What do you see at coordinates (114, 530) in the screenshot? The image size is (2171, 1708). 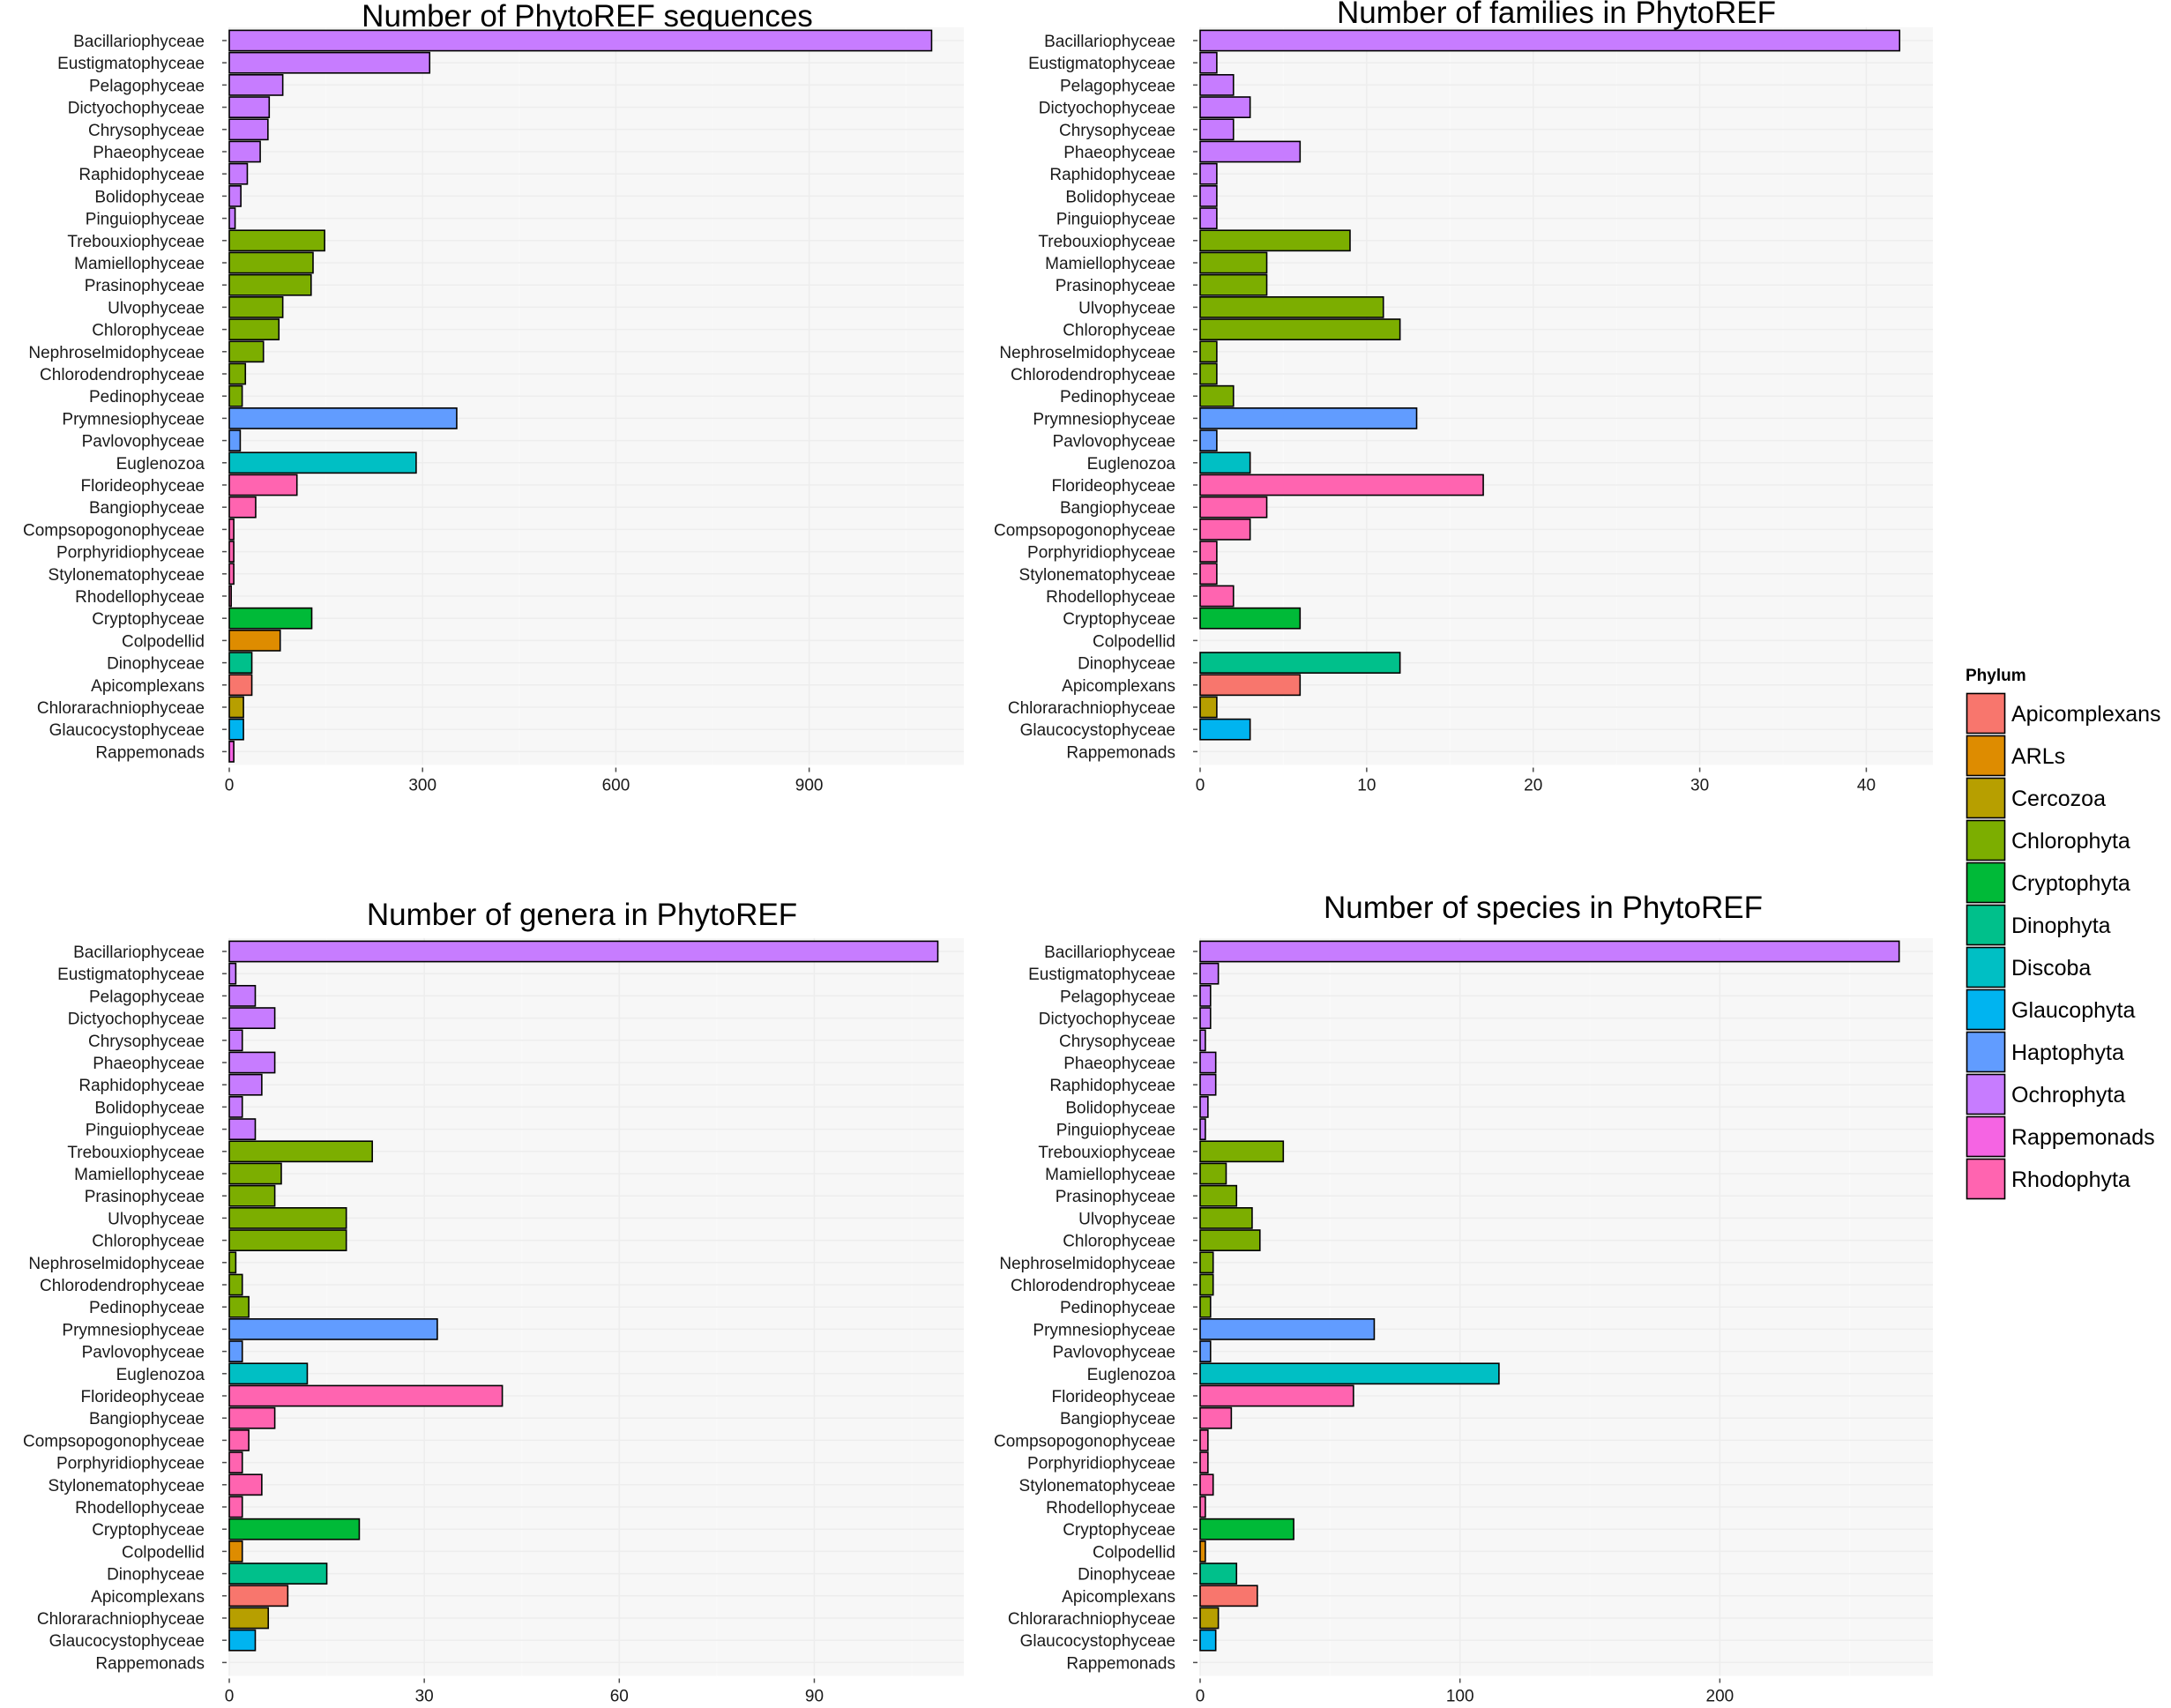 I see `category-label: Compsopogonophyceae` at bounding box center [114, 530].